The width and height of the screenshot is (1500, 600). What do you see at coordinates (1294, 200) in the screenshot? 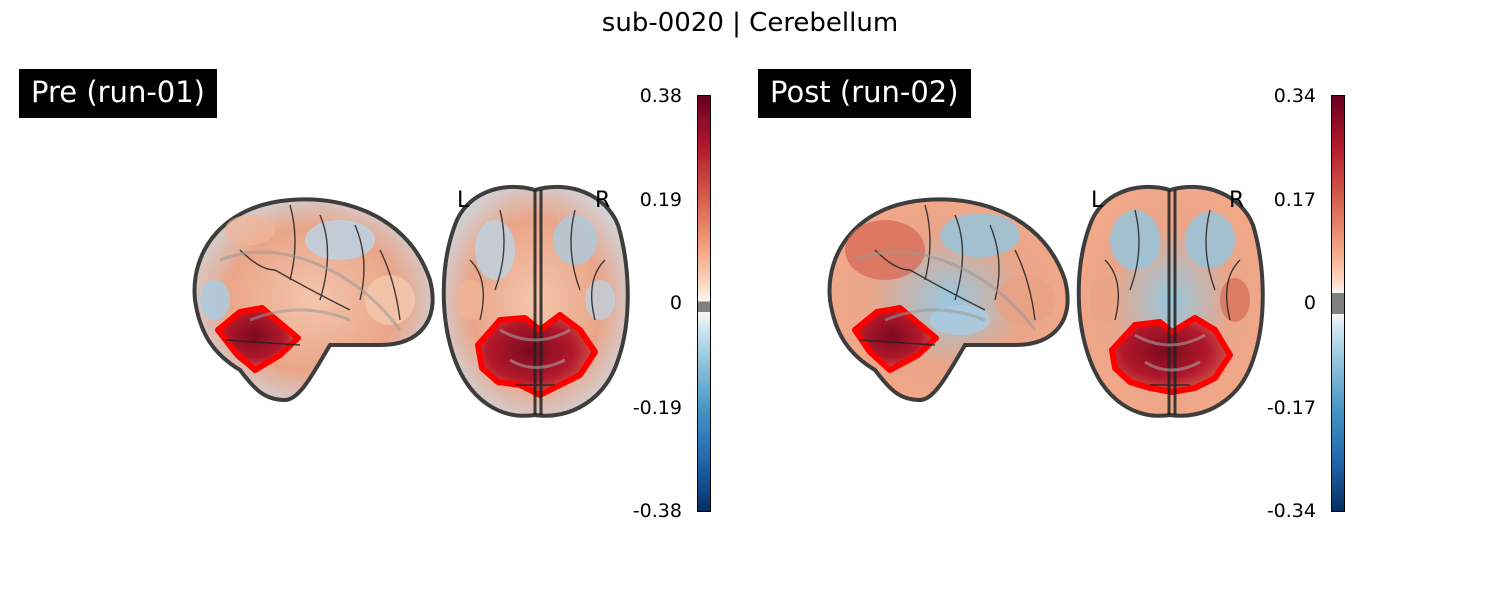
I see `colorbar-tick: 0.17` at bounding box center [1294, 200].